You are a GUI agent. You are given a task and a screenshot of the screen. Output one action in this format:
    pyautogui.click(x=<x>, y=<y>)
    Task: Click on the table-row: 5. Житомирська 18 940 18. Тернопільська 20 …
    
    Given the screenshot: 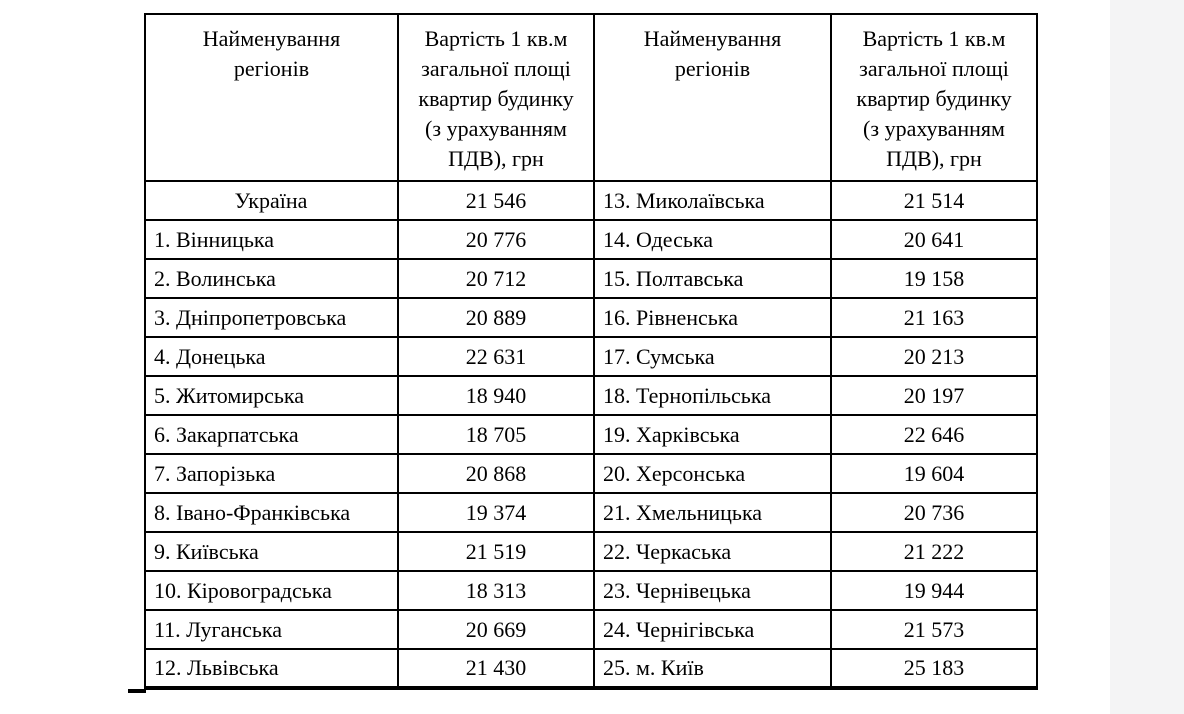 What is the action you would take?
    pyautogui.click(x=591, y=395)
    